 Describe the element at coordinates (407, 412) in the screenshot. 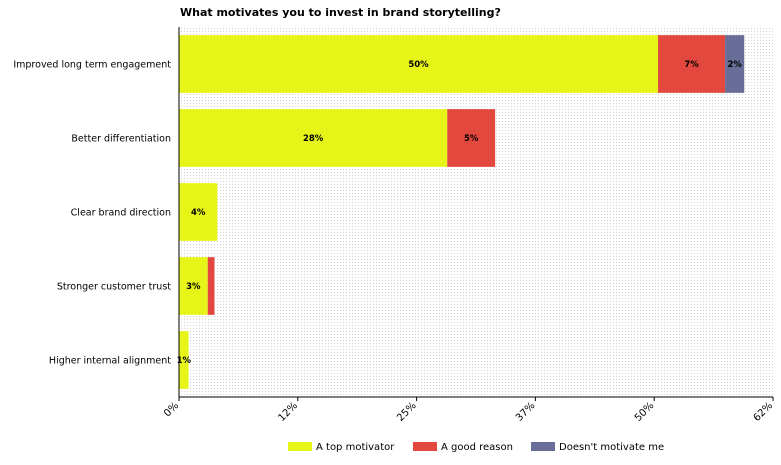

I see `x-tick-label: 25%` at that location.